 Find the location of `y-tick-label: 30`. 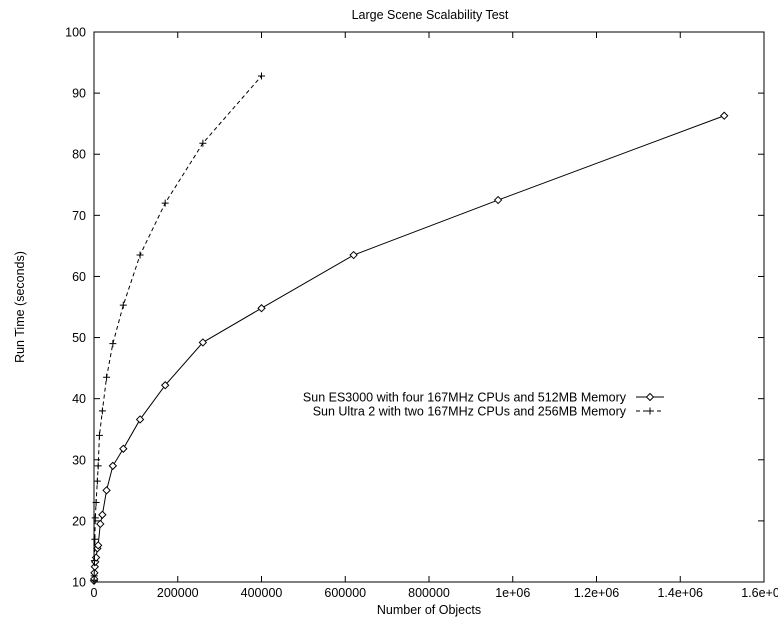

y-tick-label: 30 is located at coordinates (79, 460).